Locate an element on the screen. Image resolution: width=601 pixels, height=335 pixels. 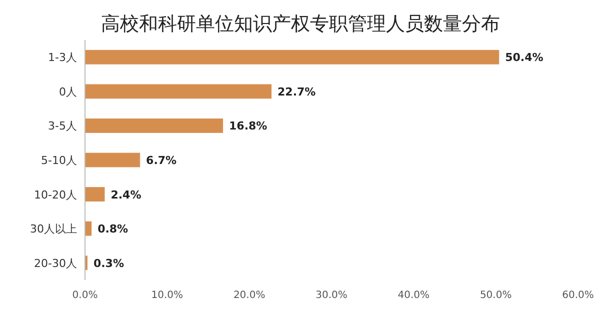
x-tick-label: 40.0% is located at coordinates (414, 295).